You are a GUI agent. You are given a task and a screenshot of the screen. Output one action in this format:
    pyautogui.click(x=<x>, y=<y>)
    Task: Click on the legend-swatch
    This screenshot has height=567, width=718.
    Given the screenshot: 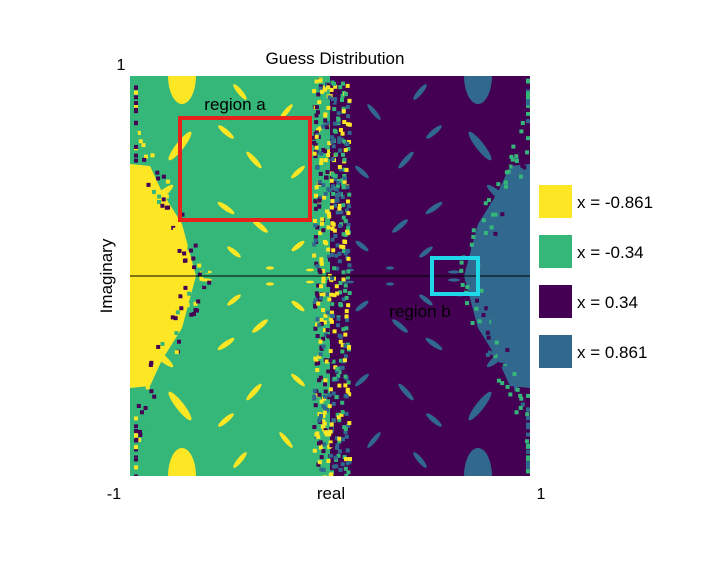 What is the action you would take?
    pyautogui.click(x=555, y=301)
    